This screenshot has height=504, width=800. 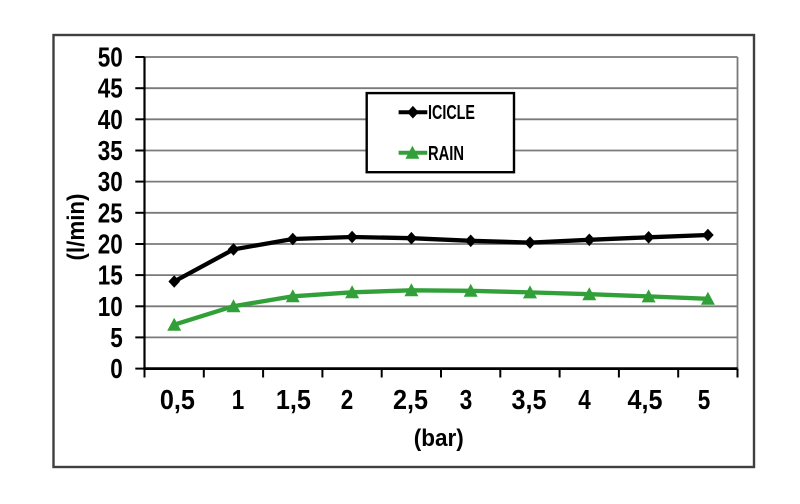 I want to click on svg-text: 2,5, so click(x=410, y=399).